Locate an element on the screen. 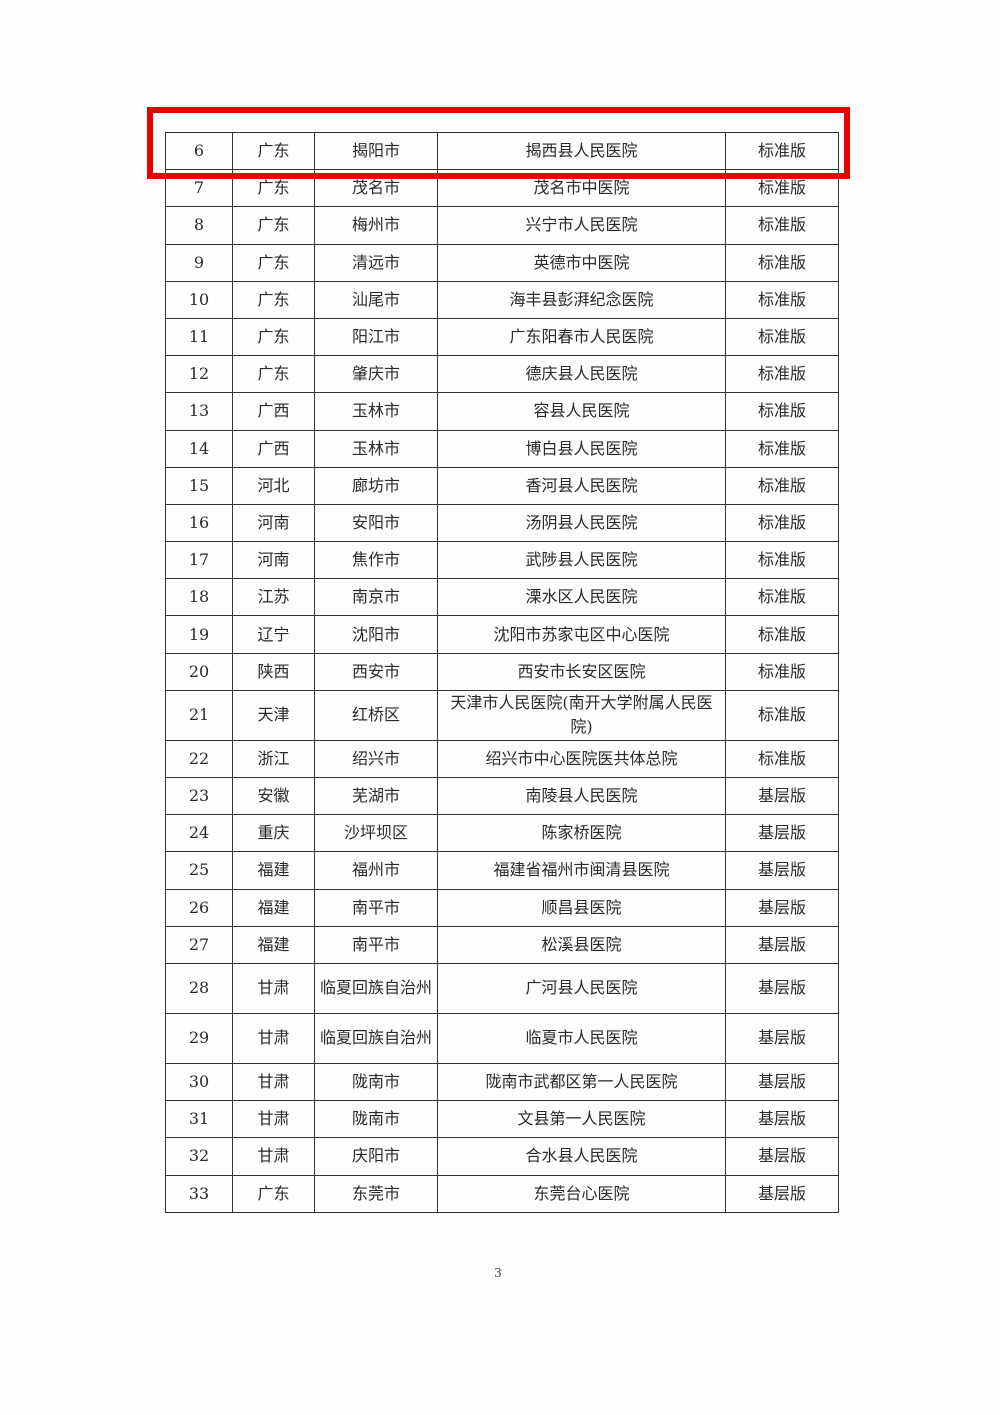 Image resolution: width=1000 pixels, height=1415 pixels. hospital-name-cell: 溧水区人民医院 is located at coordinates (581, 597).